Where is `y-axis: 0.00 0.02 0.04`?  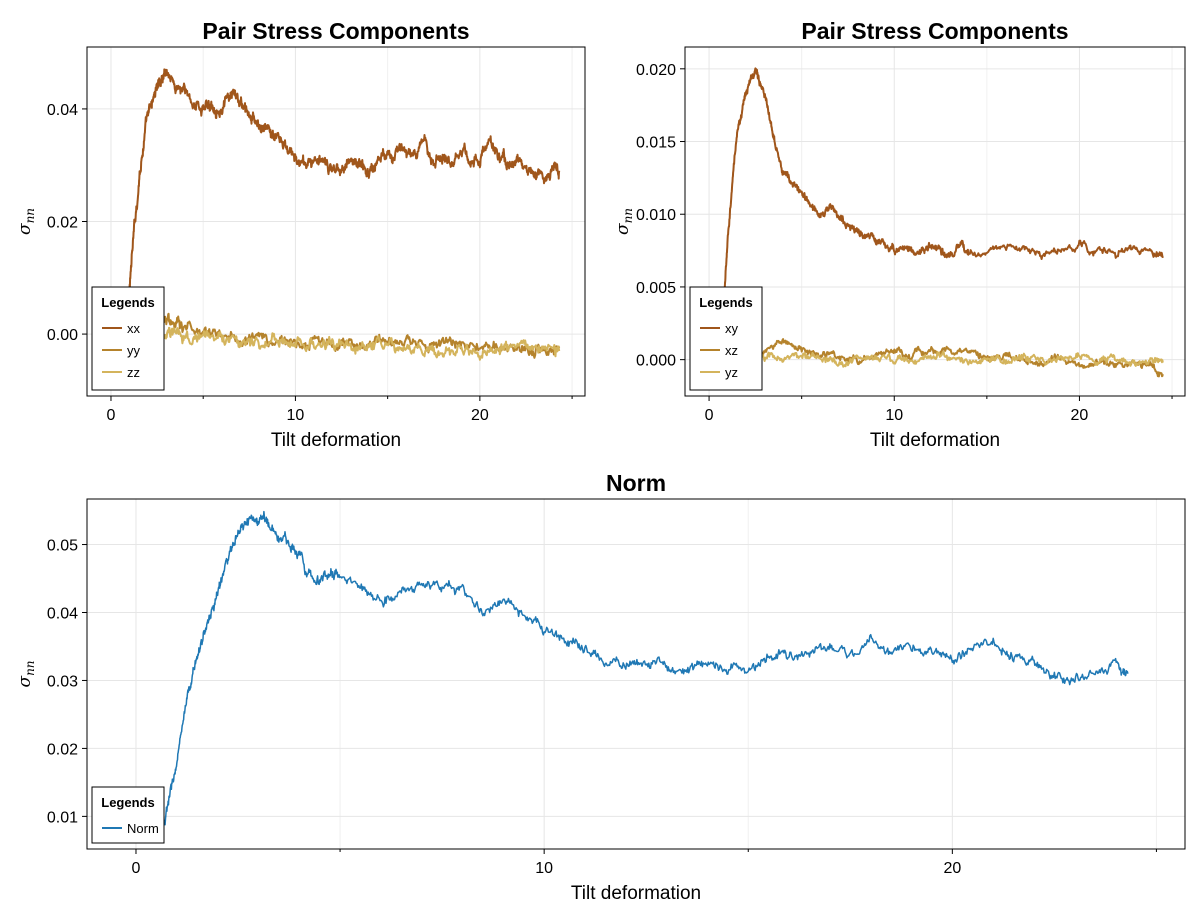
y-axis: 0.00 0.02 0.04 is located at coordinates (67, 223).